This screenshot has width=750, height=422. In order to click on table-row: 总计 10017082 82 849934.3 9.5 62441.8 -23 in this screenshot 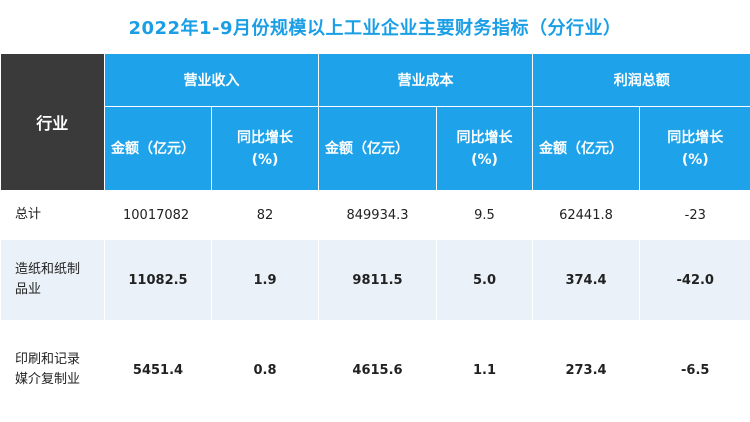, I will do `click(375, 215)`.